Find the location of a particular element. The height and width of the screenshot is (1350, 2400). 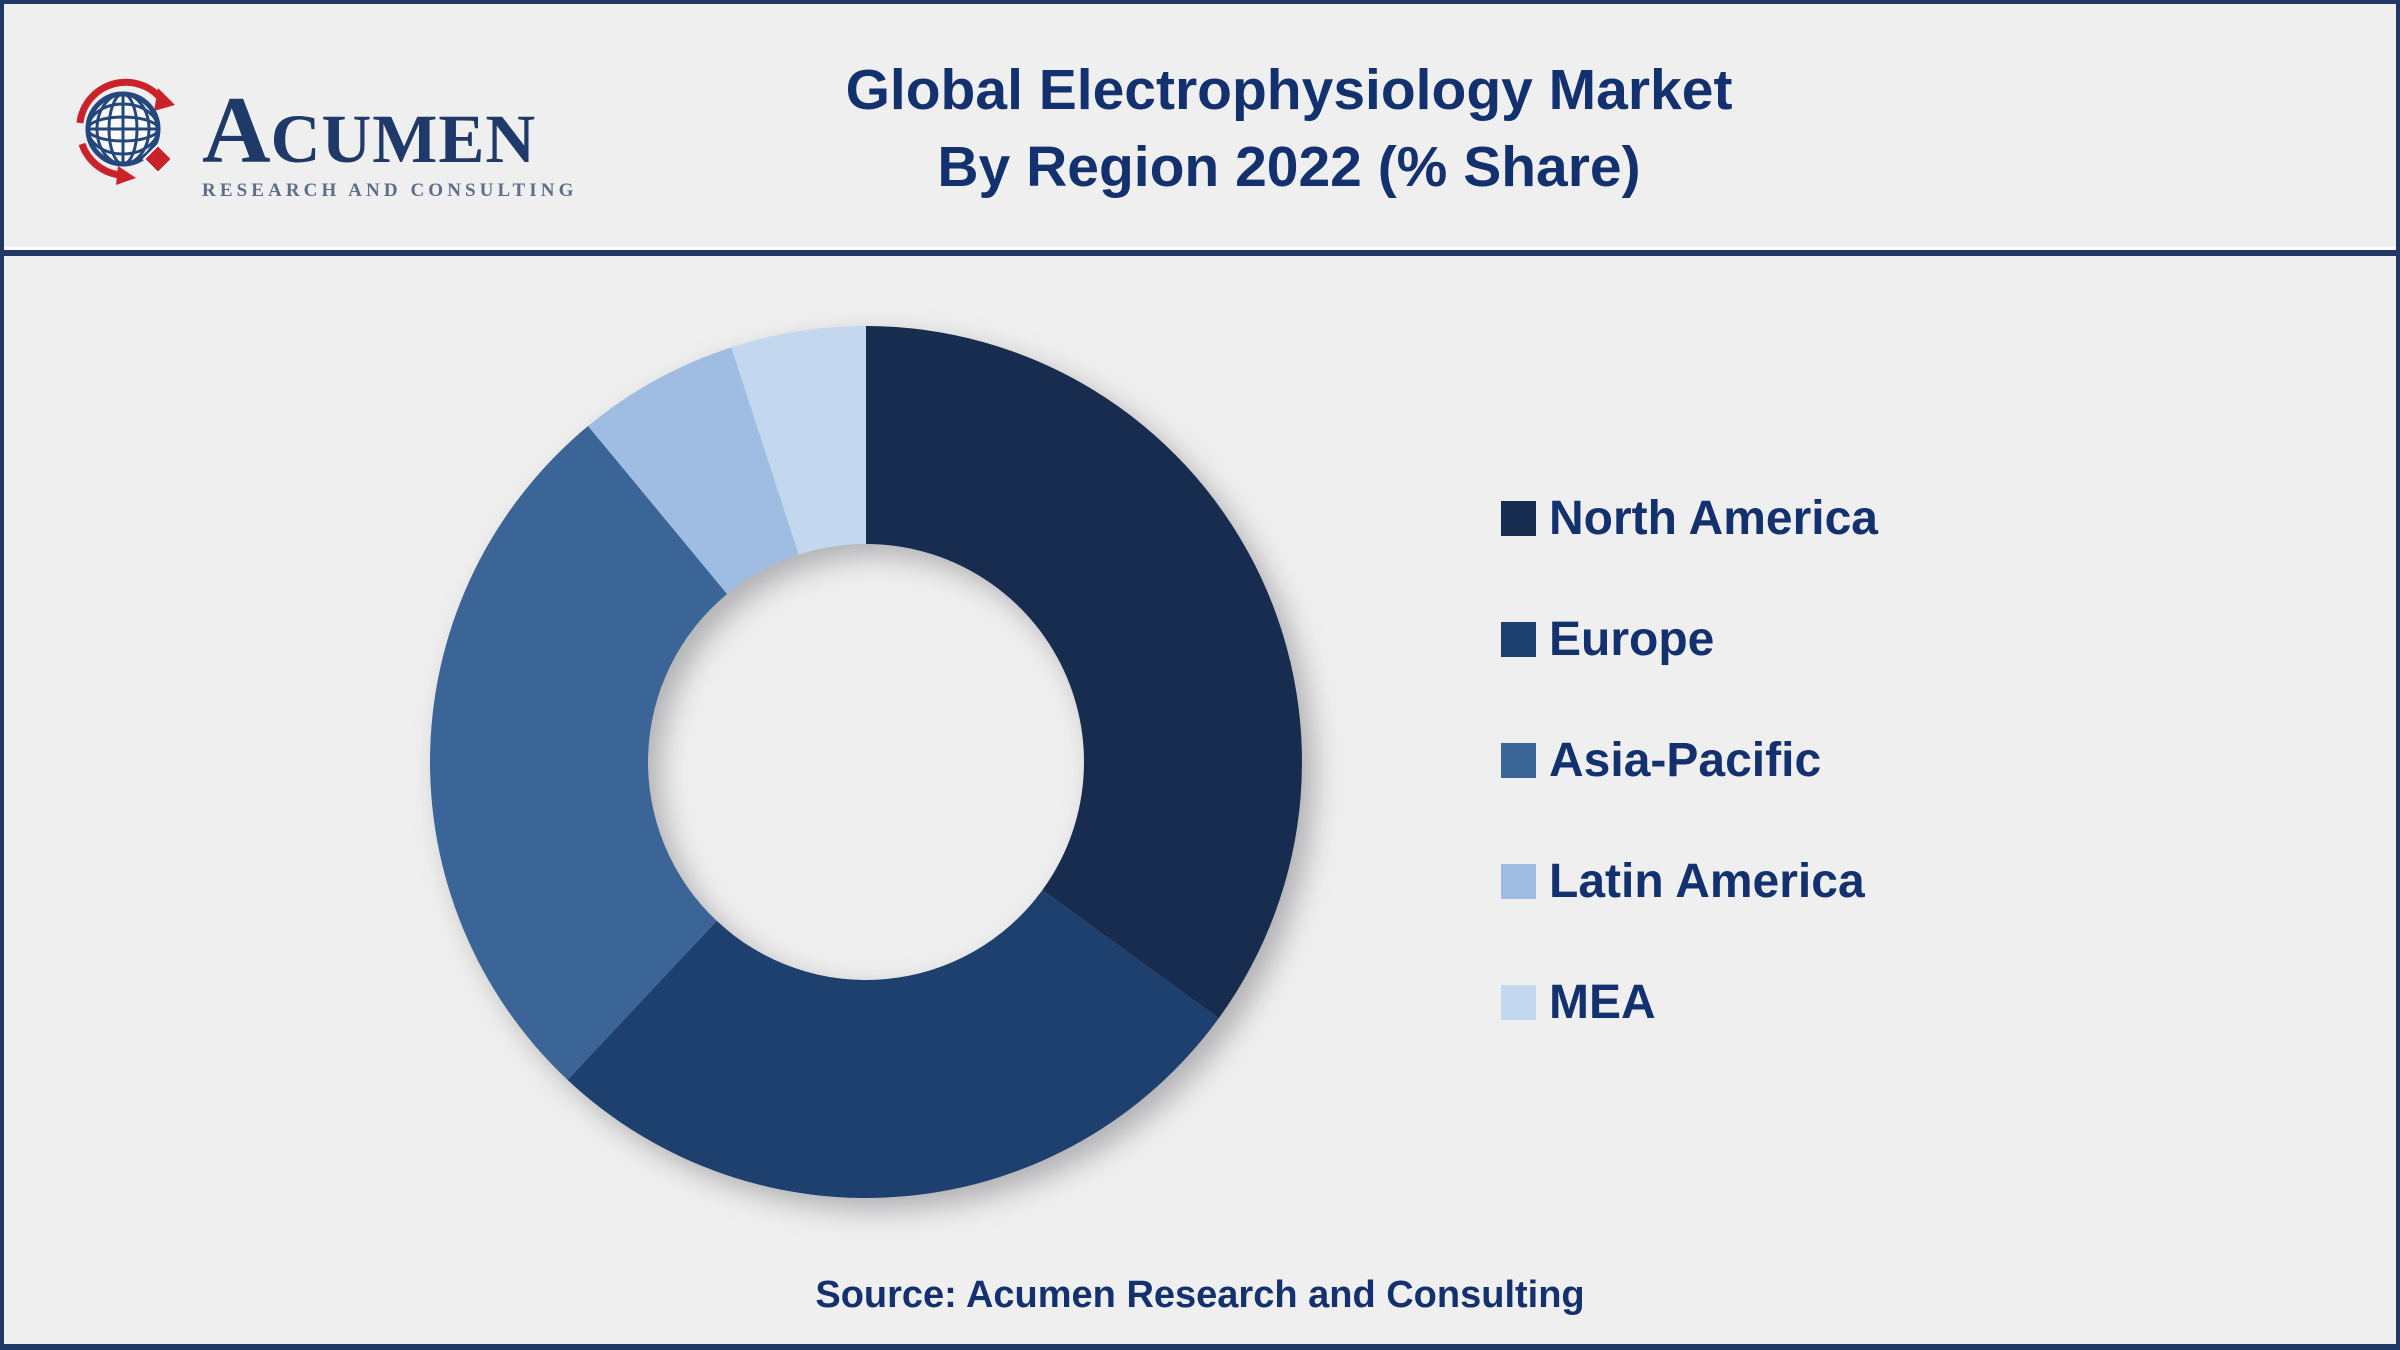

donut-slice-asia-pacific is located at coordinates (579, 753).